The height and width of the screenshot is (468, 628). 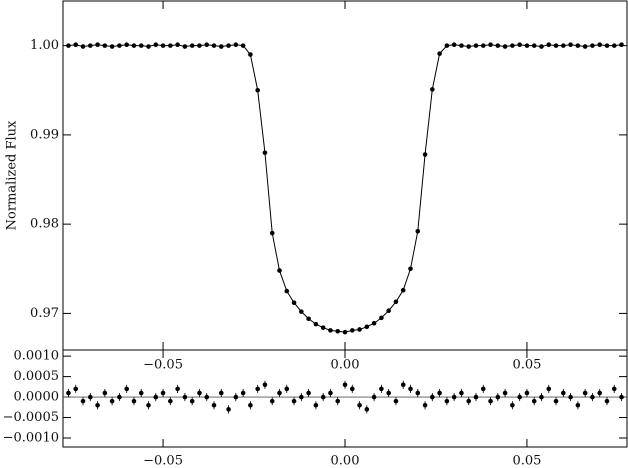 What do you see at coordinates (163, 365) in the screenshot?
I see `x-tick-label: −0.05` at bounding box center [163, 365].